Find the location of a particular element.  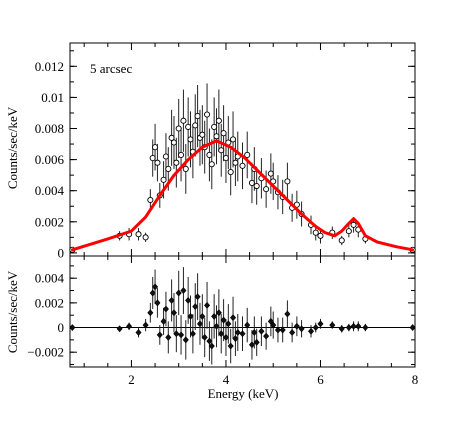

bottom-y-tick-label: 0.004 is located at coordinates (50, 278).